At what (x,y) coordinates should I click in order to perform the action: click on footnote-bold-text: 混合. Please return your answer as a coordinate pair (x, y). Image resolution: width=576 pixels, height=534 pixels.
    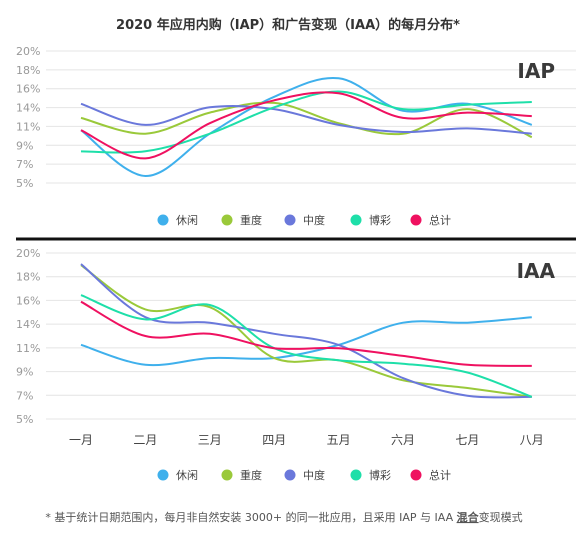
    Looking at the image, I should click on (468, 517).